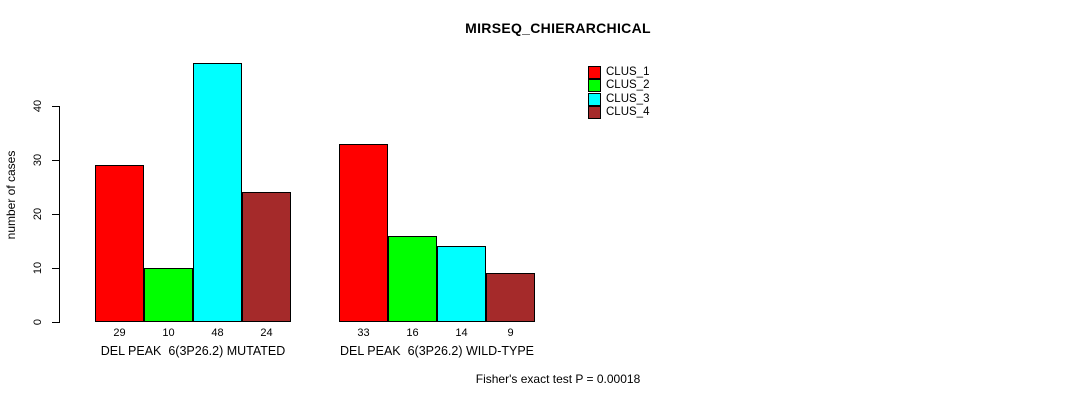  What do you see at coordinates (168, 295) in the screenshot?
I see `bar-clus_2-group1` at bounding box center [168, 295].